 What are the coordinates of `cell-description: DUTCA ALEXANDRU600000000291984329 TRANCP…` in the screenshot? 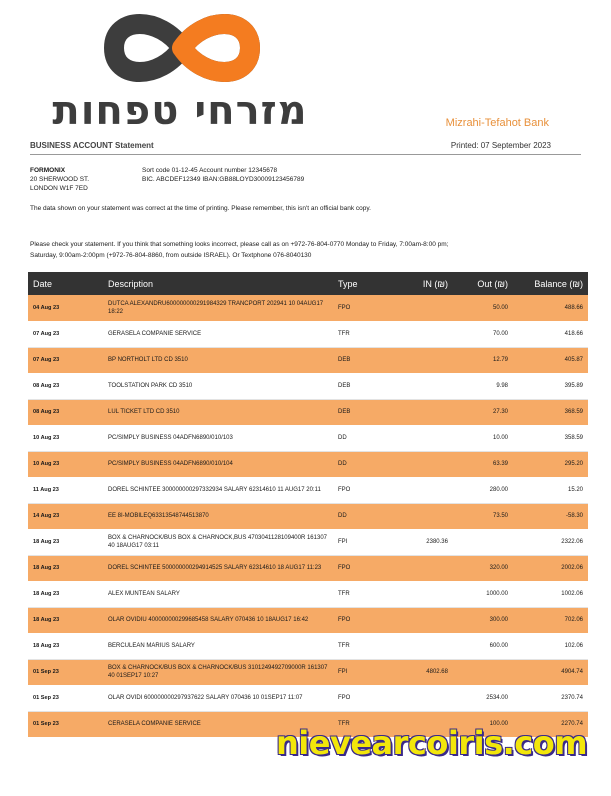 It's located at (218, 308).